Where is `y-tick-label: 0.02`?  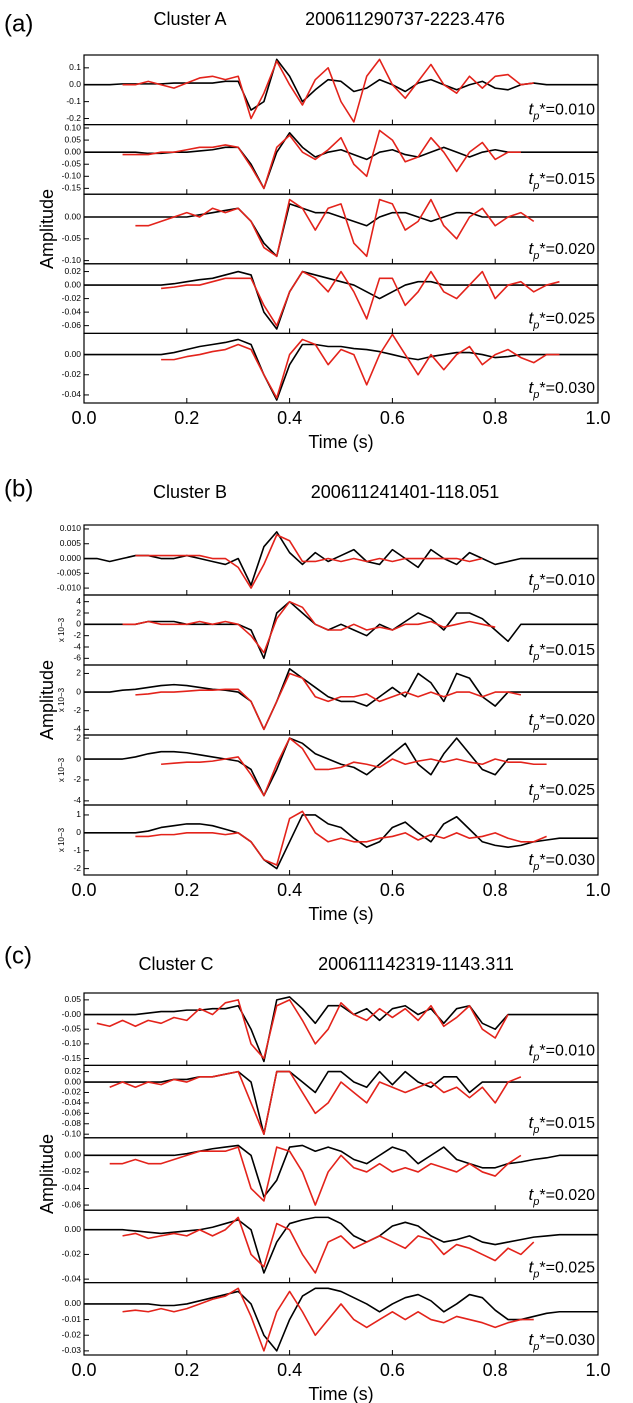 y-tick-label: 0.02 is located at coordinates (72, 271).